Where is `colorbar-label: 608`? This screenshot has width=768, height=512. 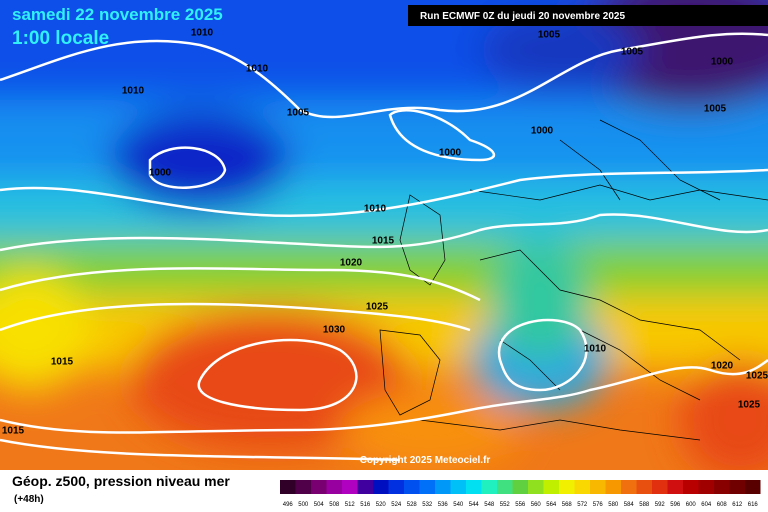 colorbar-label: 608 is located at coordinates (722, 505).